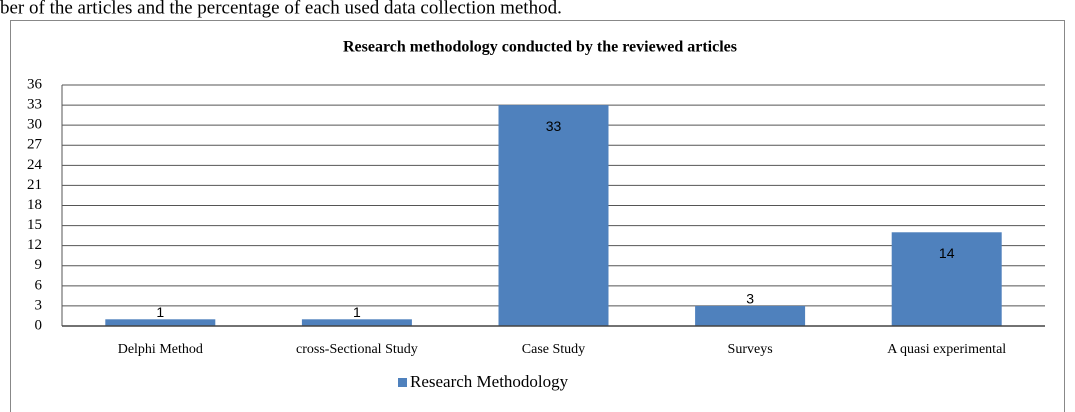 The width and height of the screenshot is (1075, 412). What do you see at coordinates (750, 299) in the screenshot?
I see `data-label: 3` at bounding box center [750, 299].